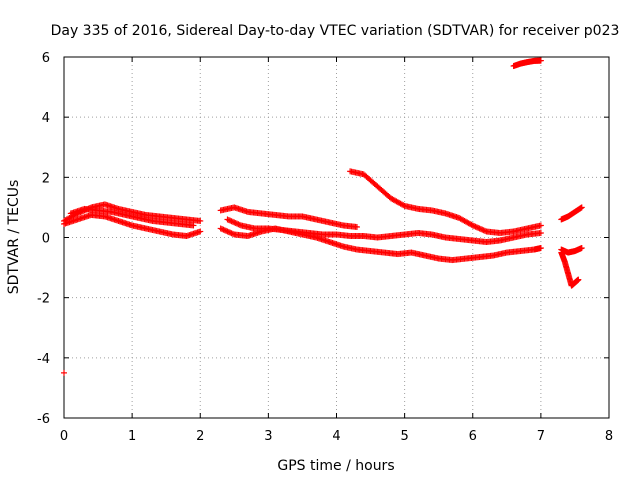 The height and width of the screenshot is (480, 640). I want to click on y-tick-label: 2, so click(46, 178).